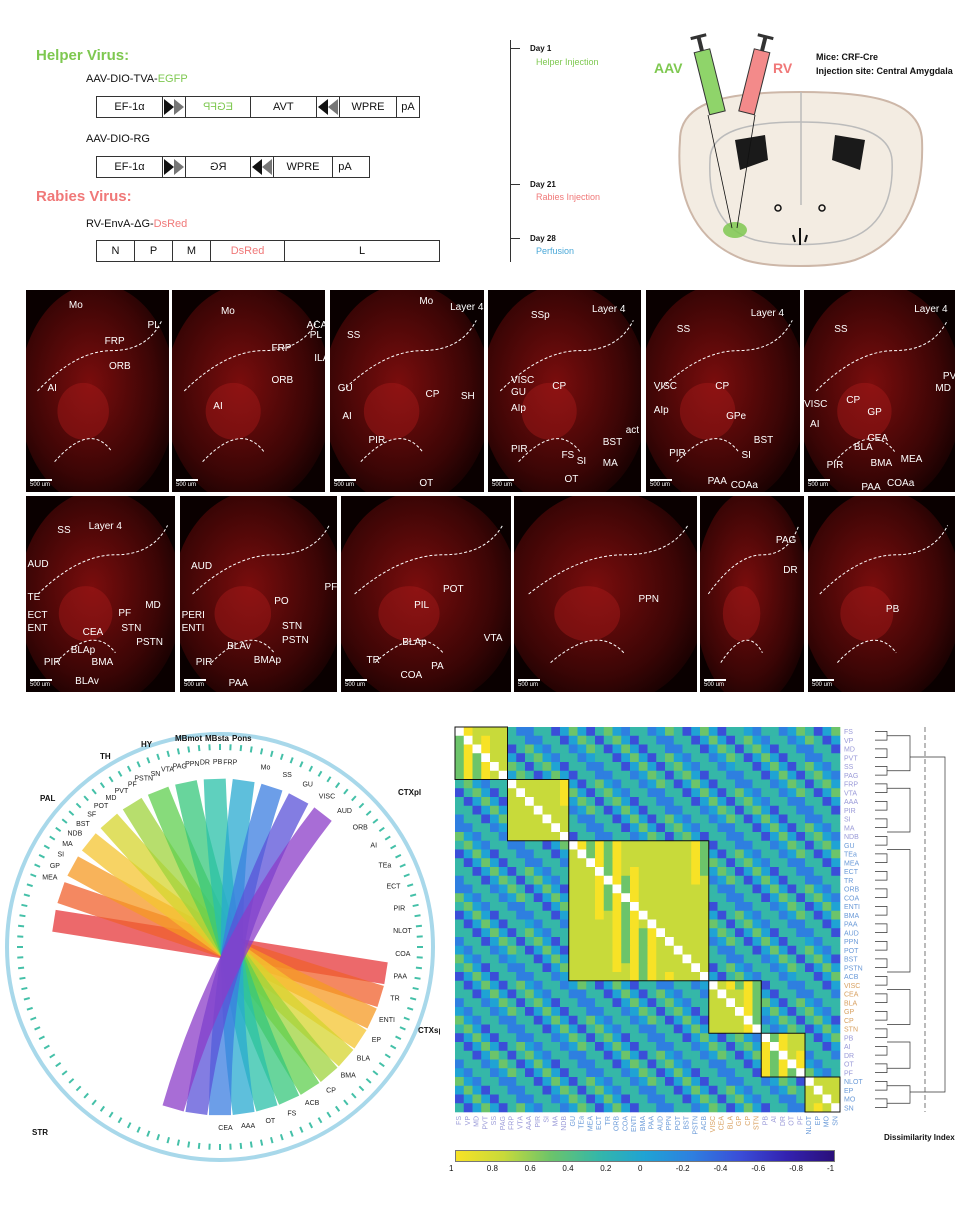 Image resolution: width=959 pixels, height=1207 pixels. Describe the element at coordinates (429, 1030) in the screenshot. I see `chord-group-label: CTXsp` at that location.